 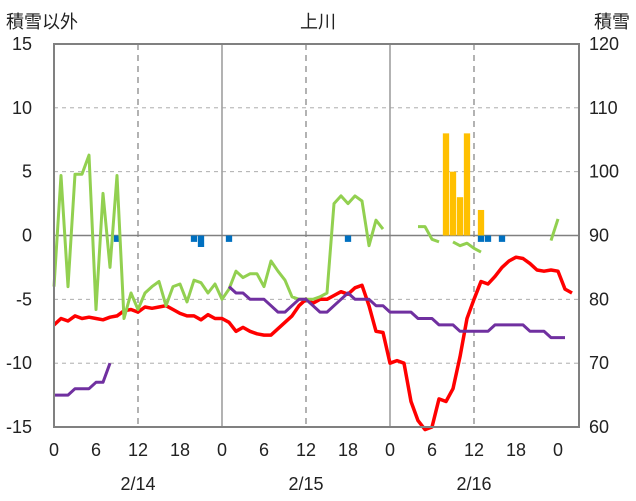 What do you see at coordinates (305, 484) in the screenshot?
I see `x-date-label: 2/15` at bounding box center [305, 484].